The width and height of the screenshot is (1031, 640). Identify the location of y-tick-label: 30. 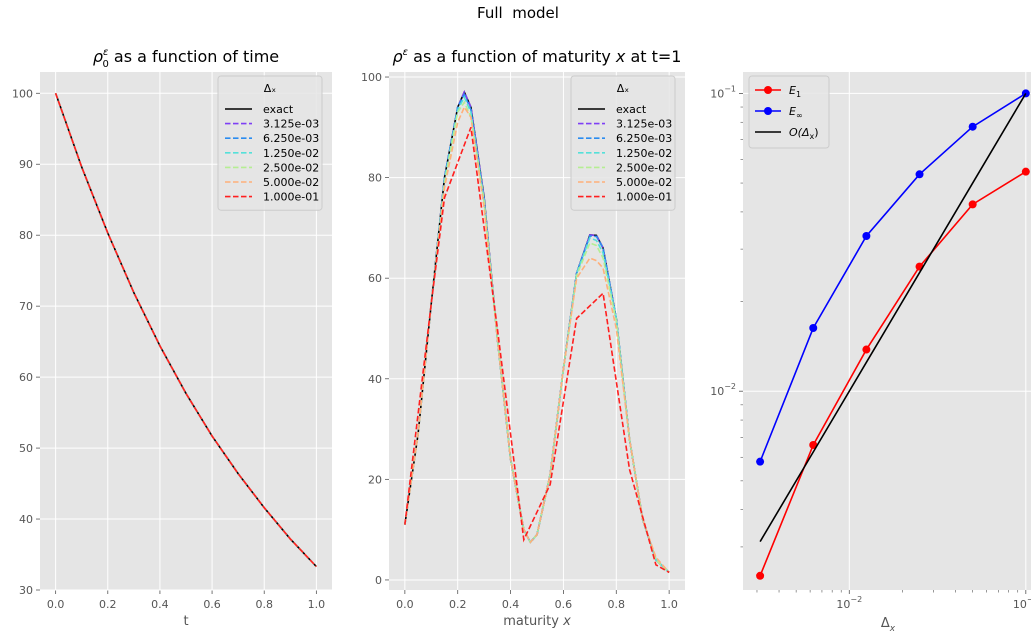
(26, 590).